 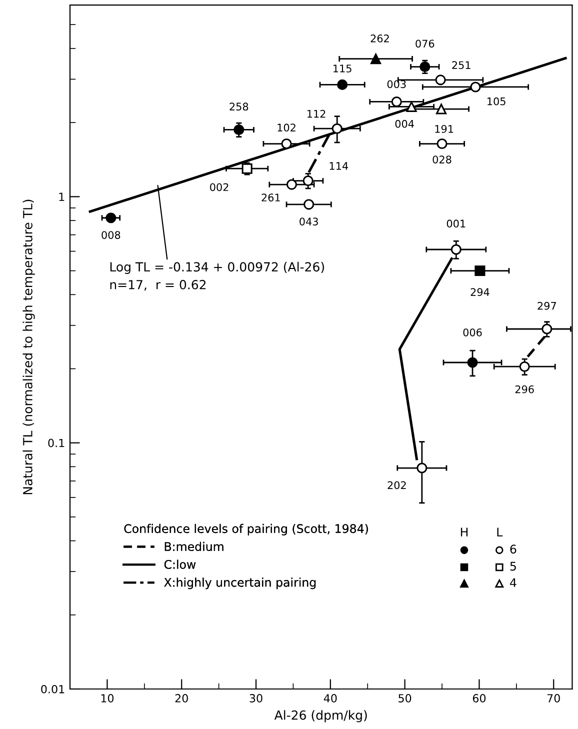 What do you see at coordinates (524, 389) in the screenshot?
I see `annotation: 296` at bounding box center [524, 389].